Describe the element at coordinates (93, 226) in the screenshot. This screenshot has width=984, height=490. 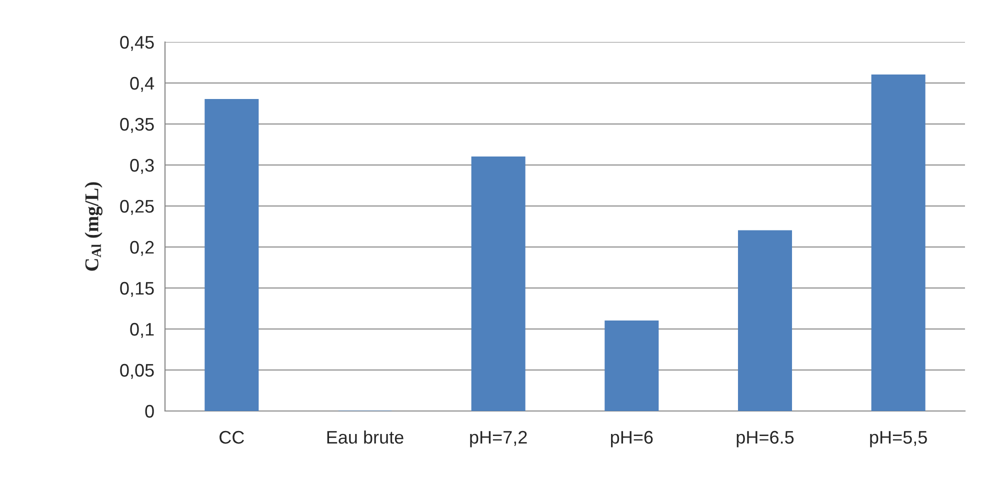
I see `y-axis-title: C$_{Al}$ (mg/L)` at that location.